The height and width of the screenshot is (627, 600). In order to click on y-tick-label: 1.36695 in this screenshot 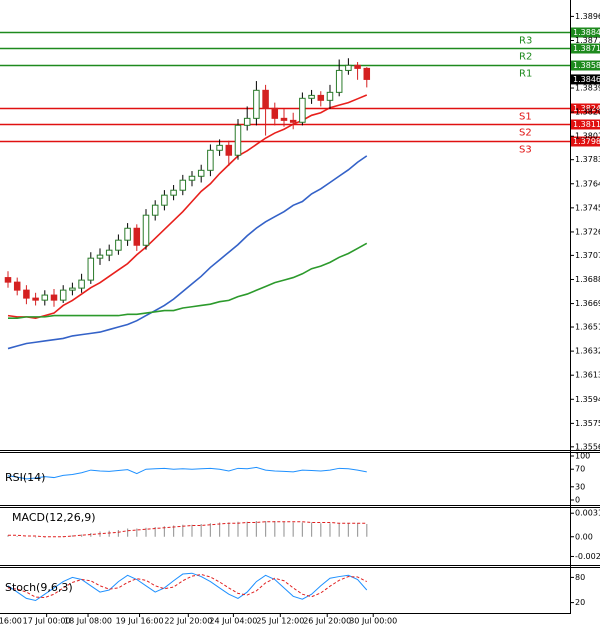, I will do `click(587, 303)`.